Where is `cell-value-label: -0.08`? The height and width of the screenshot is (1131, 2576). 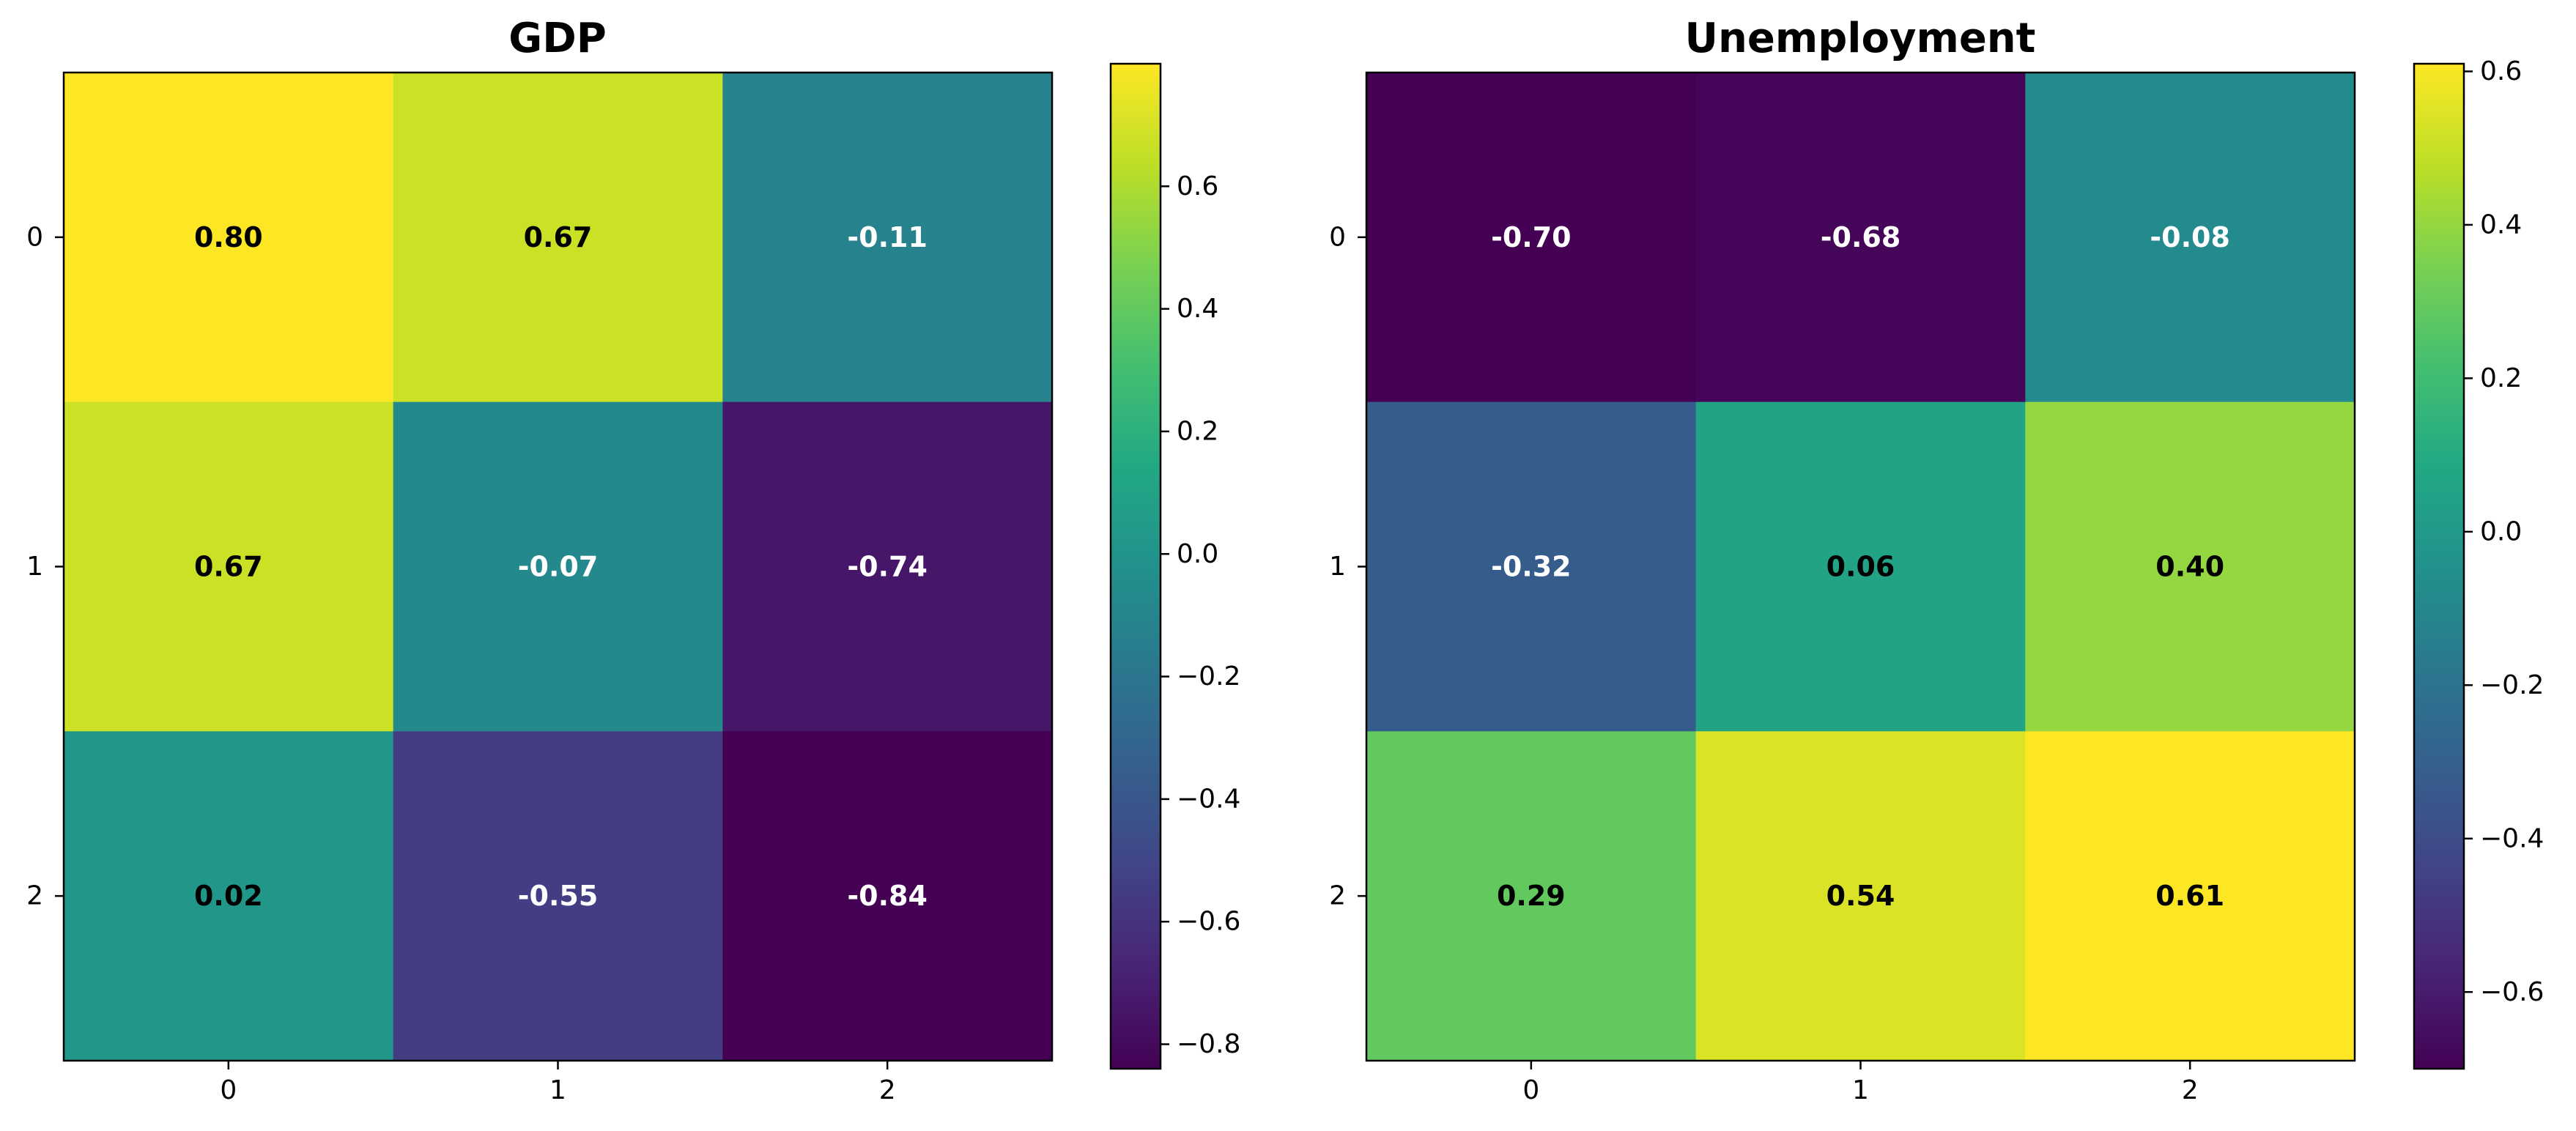 cell-value-label: -0.08 is located at coordinates (2190, 237).